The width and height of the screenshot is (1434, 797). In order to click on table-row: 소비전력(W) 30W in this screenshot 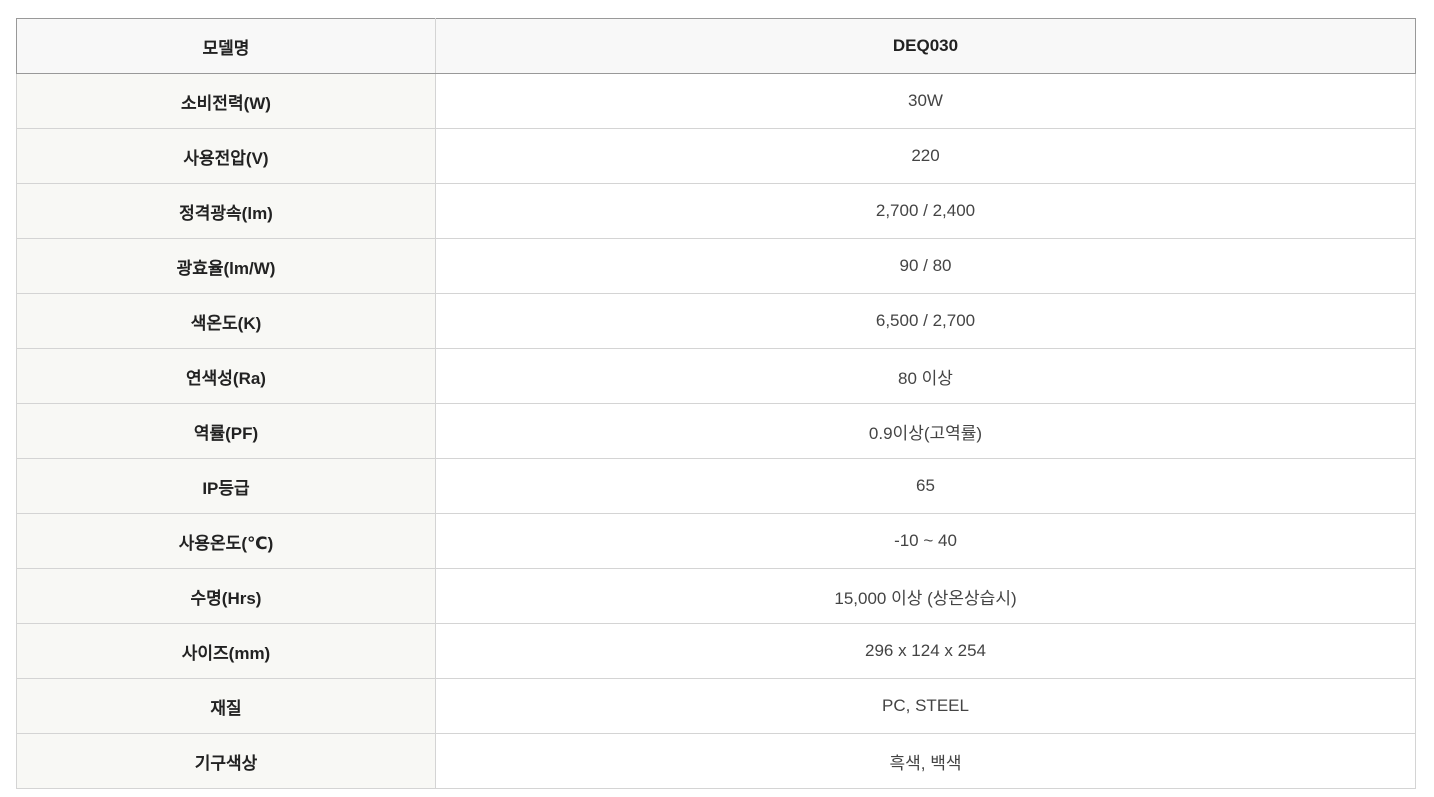, I will do `click(716, 101)`.